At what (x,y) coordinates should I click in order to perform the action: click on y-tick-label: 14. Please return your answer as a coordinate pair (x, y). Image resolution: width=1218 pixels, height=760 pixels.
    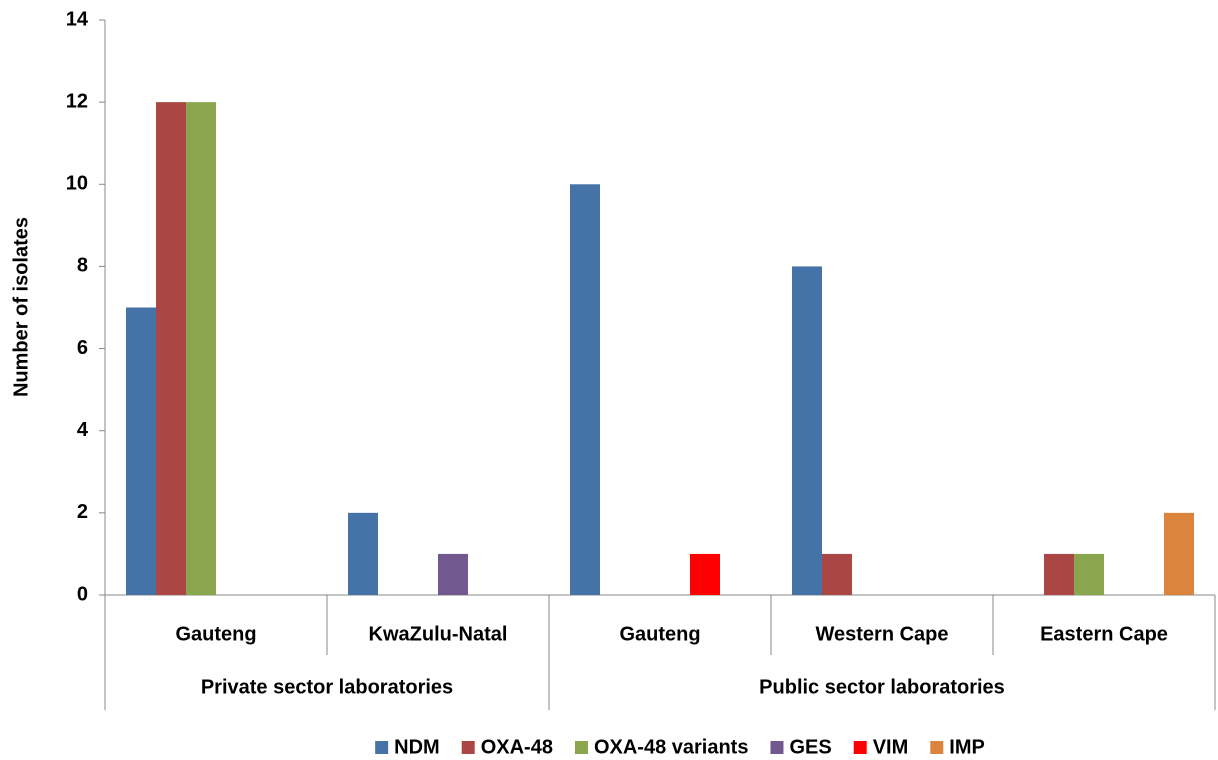
    Looking at the image, I should click on (77, 19).